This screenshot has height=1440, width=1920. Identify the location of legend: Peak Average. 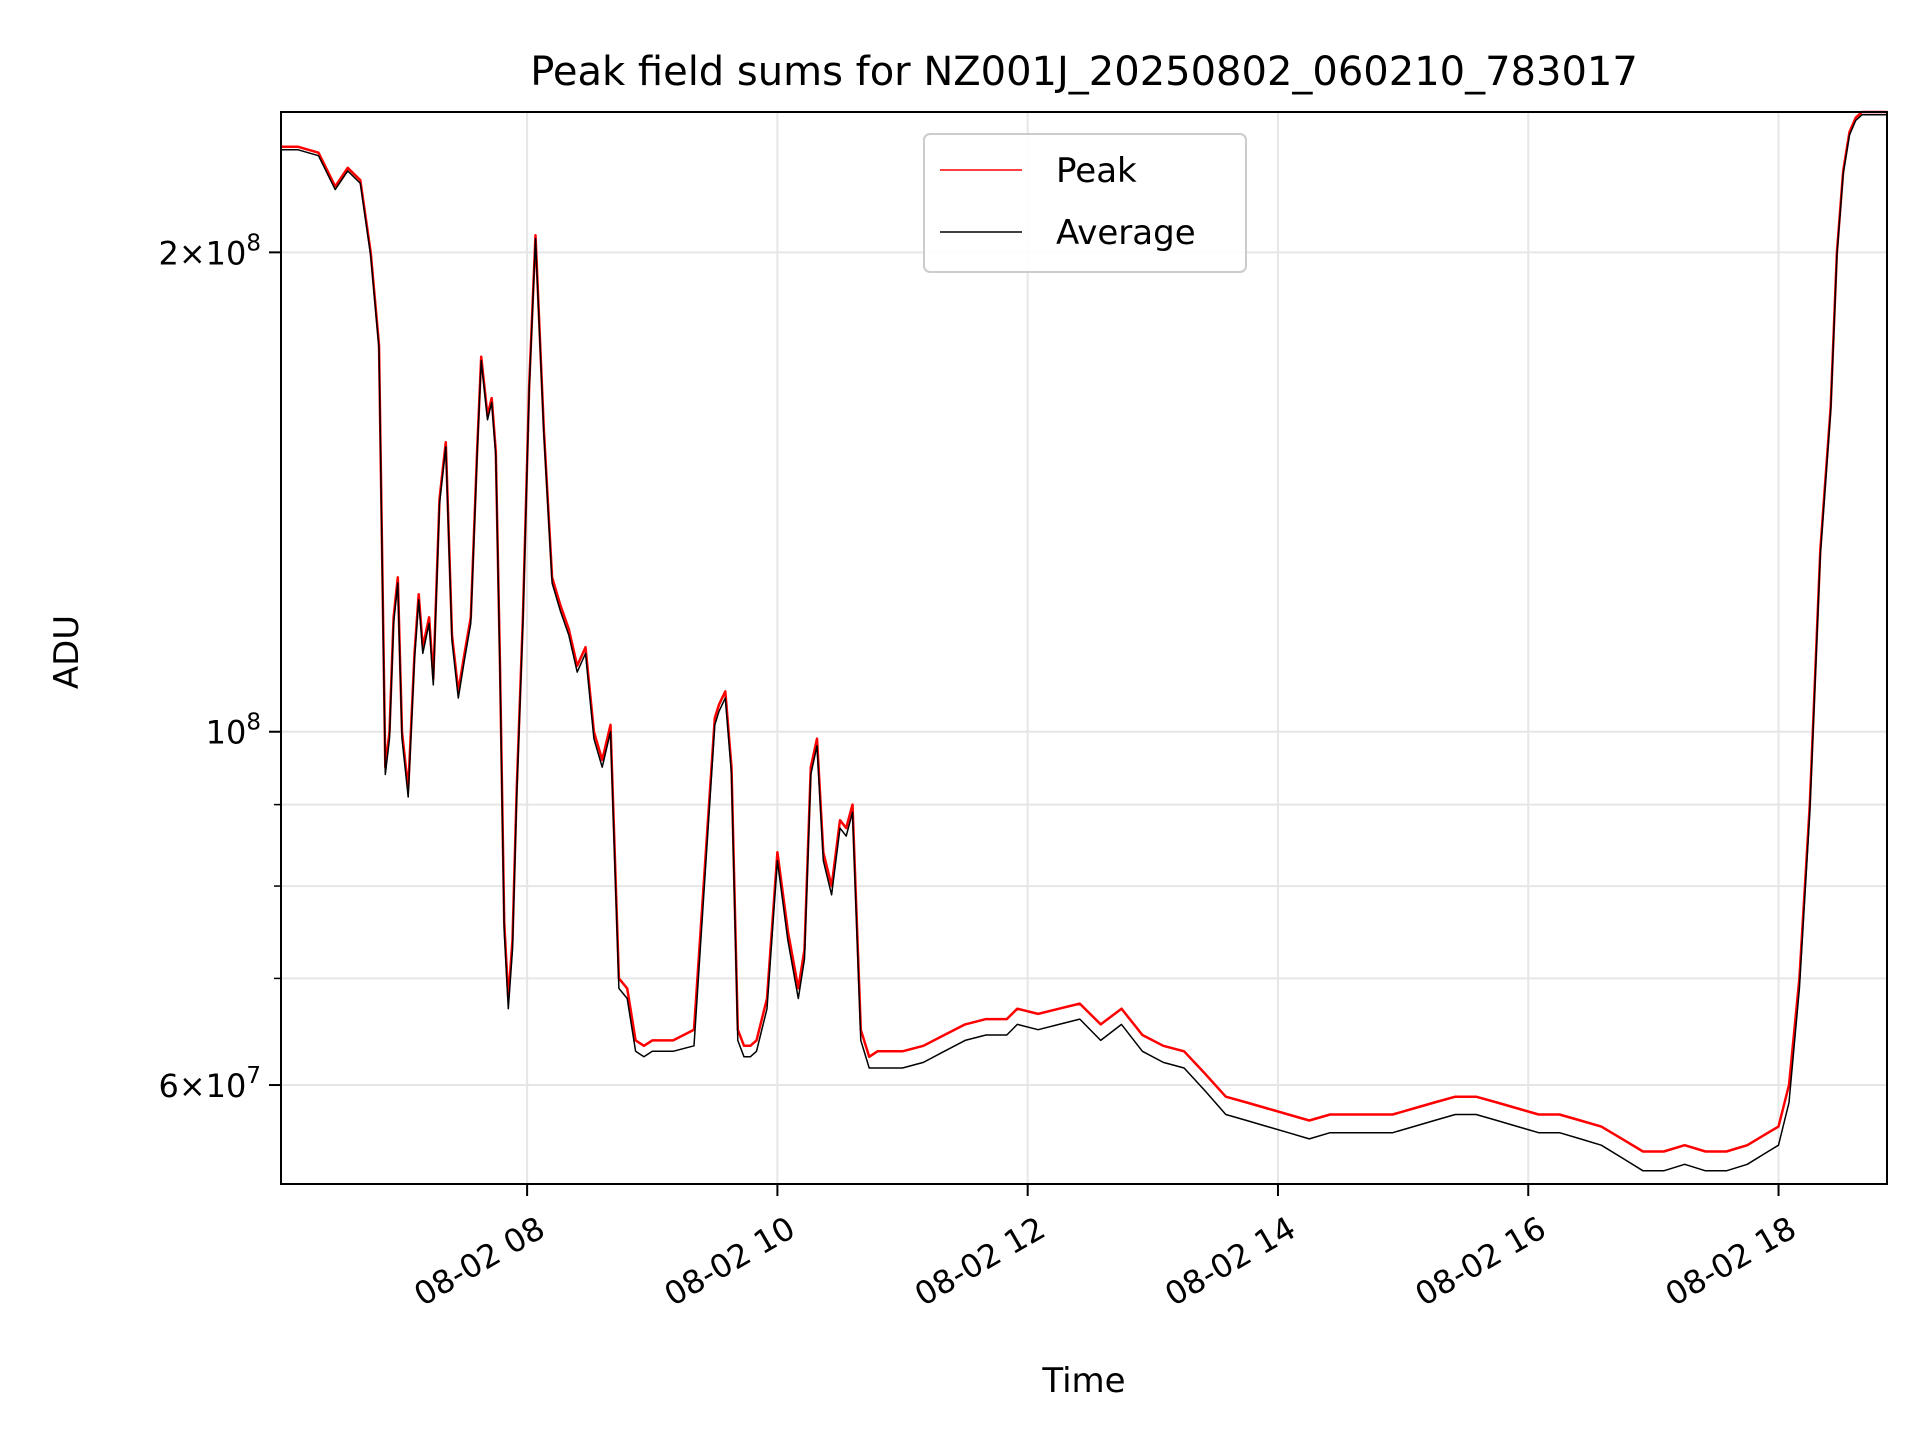
(1085, 203).